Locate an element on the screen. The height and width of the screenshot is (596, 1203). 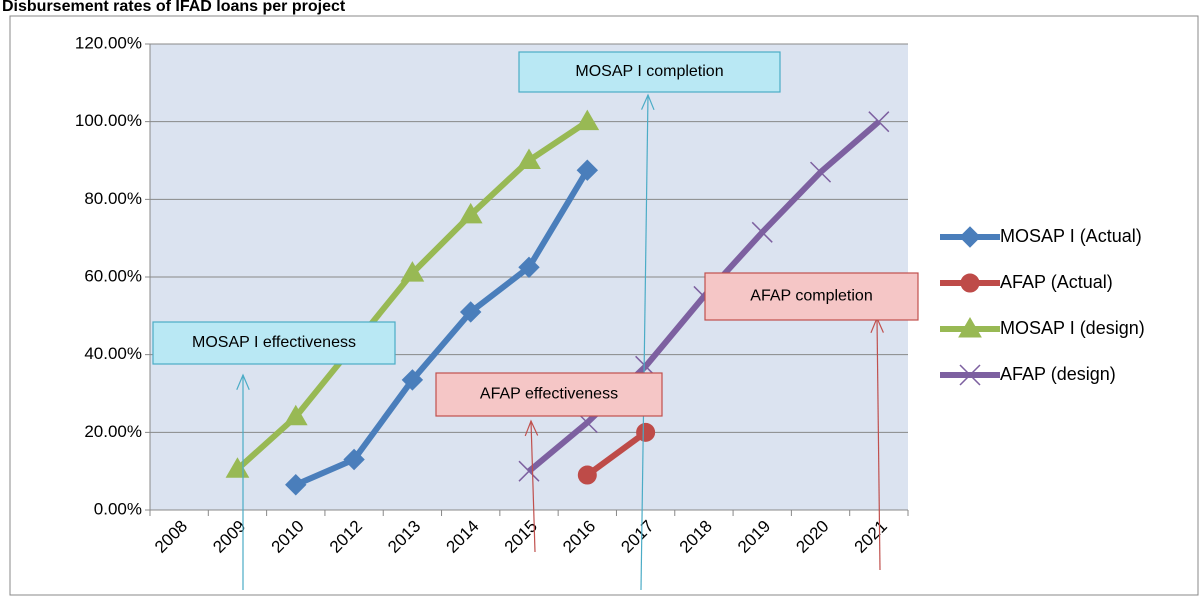
legend-label: AFAP (Actual) is located at coordinates (1056, 282).